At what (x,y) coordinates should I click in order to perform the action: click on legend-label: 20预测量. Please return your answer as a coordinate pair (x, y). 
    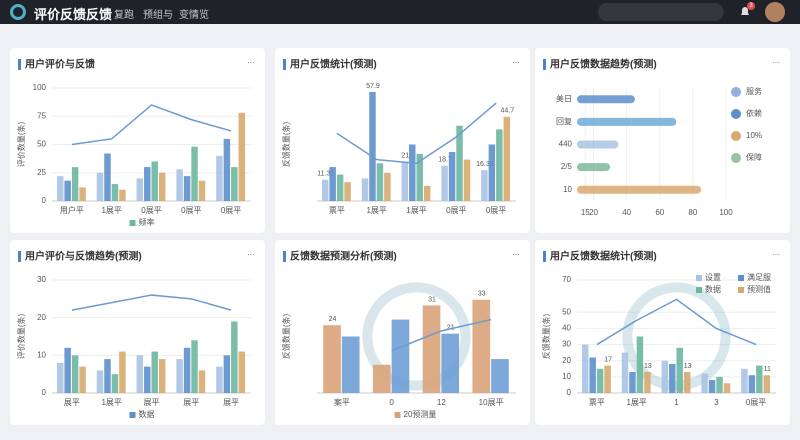
    Looking at the image, I should click on (420, 414).